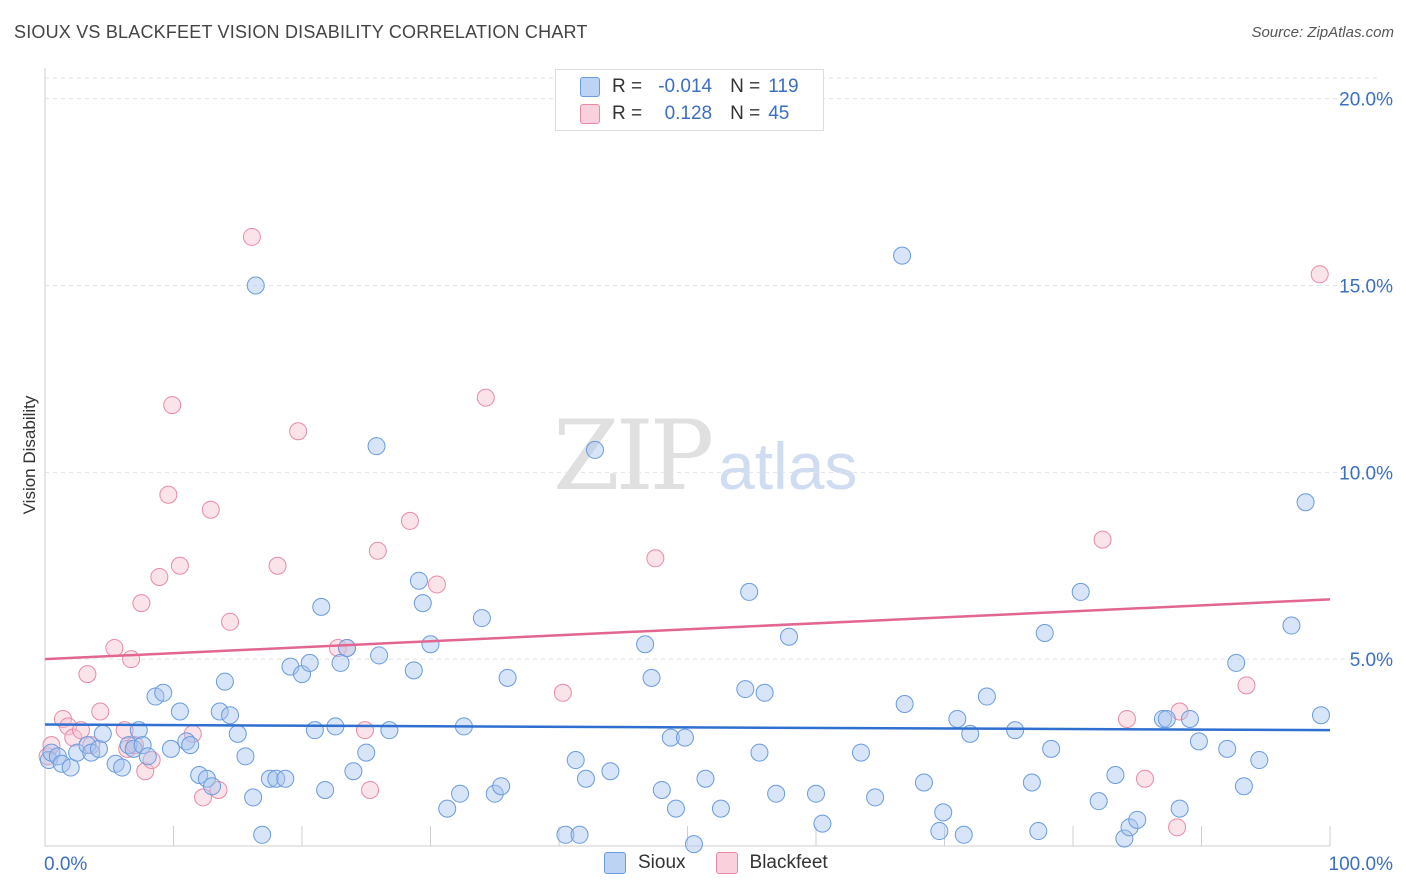  What do you see at coordinates (1366, 473) in the screenshot?
I see `y-tick-label: 10.0%` at bounding box center [1366, 473].